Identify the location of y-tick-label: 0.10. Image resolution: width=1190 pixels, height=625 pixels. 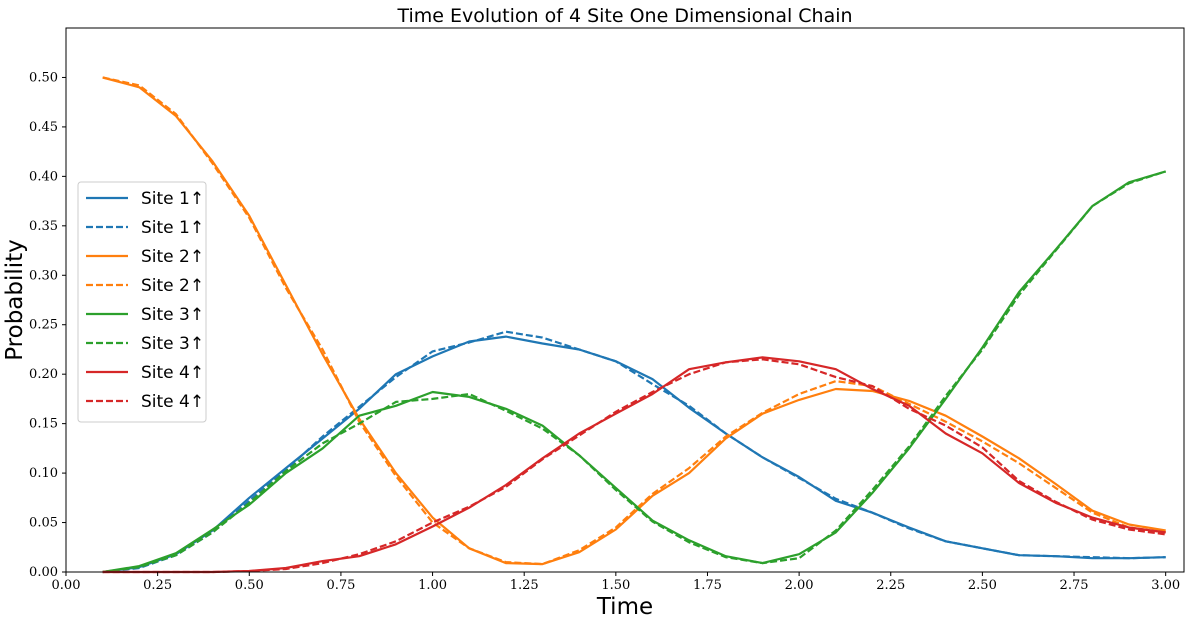
(43, 473).